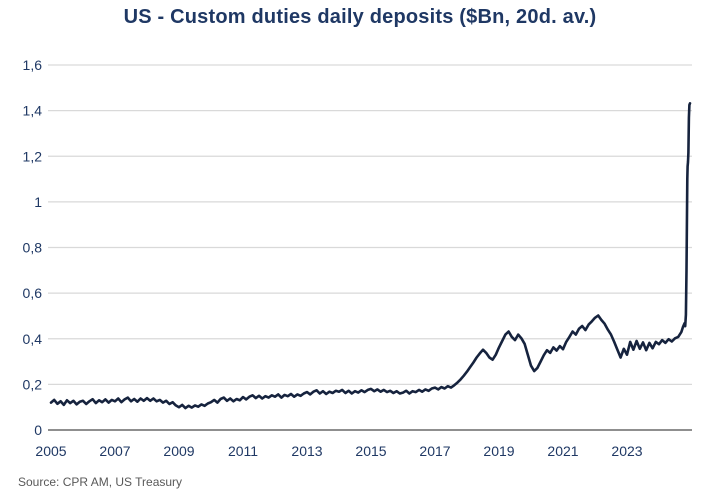 This screenshot has width=720, height=495. What do you see at coordinates (100, 482) in the screenshot?
I see `source-note: Source: CPR AM, US Treasury` at bounding box center [100, 482].